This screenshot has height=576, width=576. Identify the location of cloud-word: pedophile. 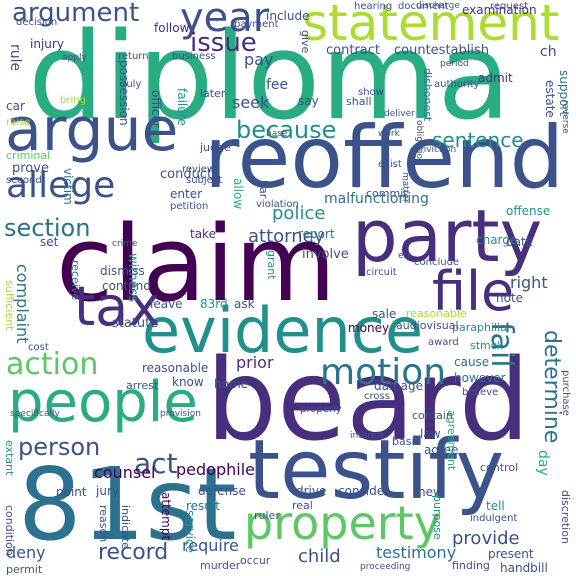
(215, 469).